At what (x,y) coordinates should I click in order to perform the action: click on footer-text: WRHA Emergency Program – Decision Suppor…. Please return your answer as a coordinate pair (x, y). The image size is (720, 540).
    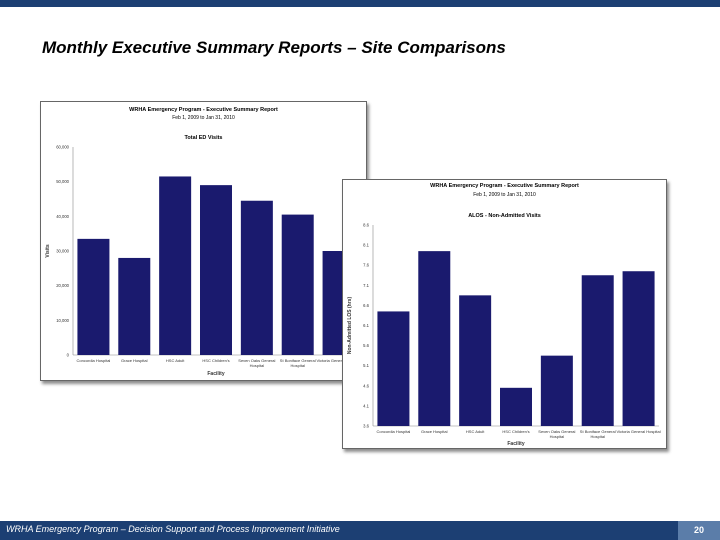
    Looking at the image, I should click on (173, 529).